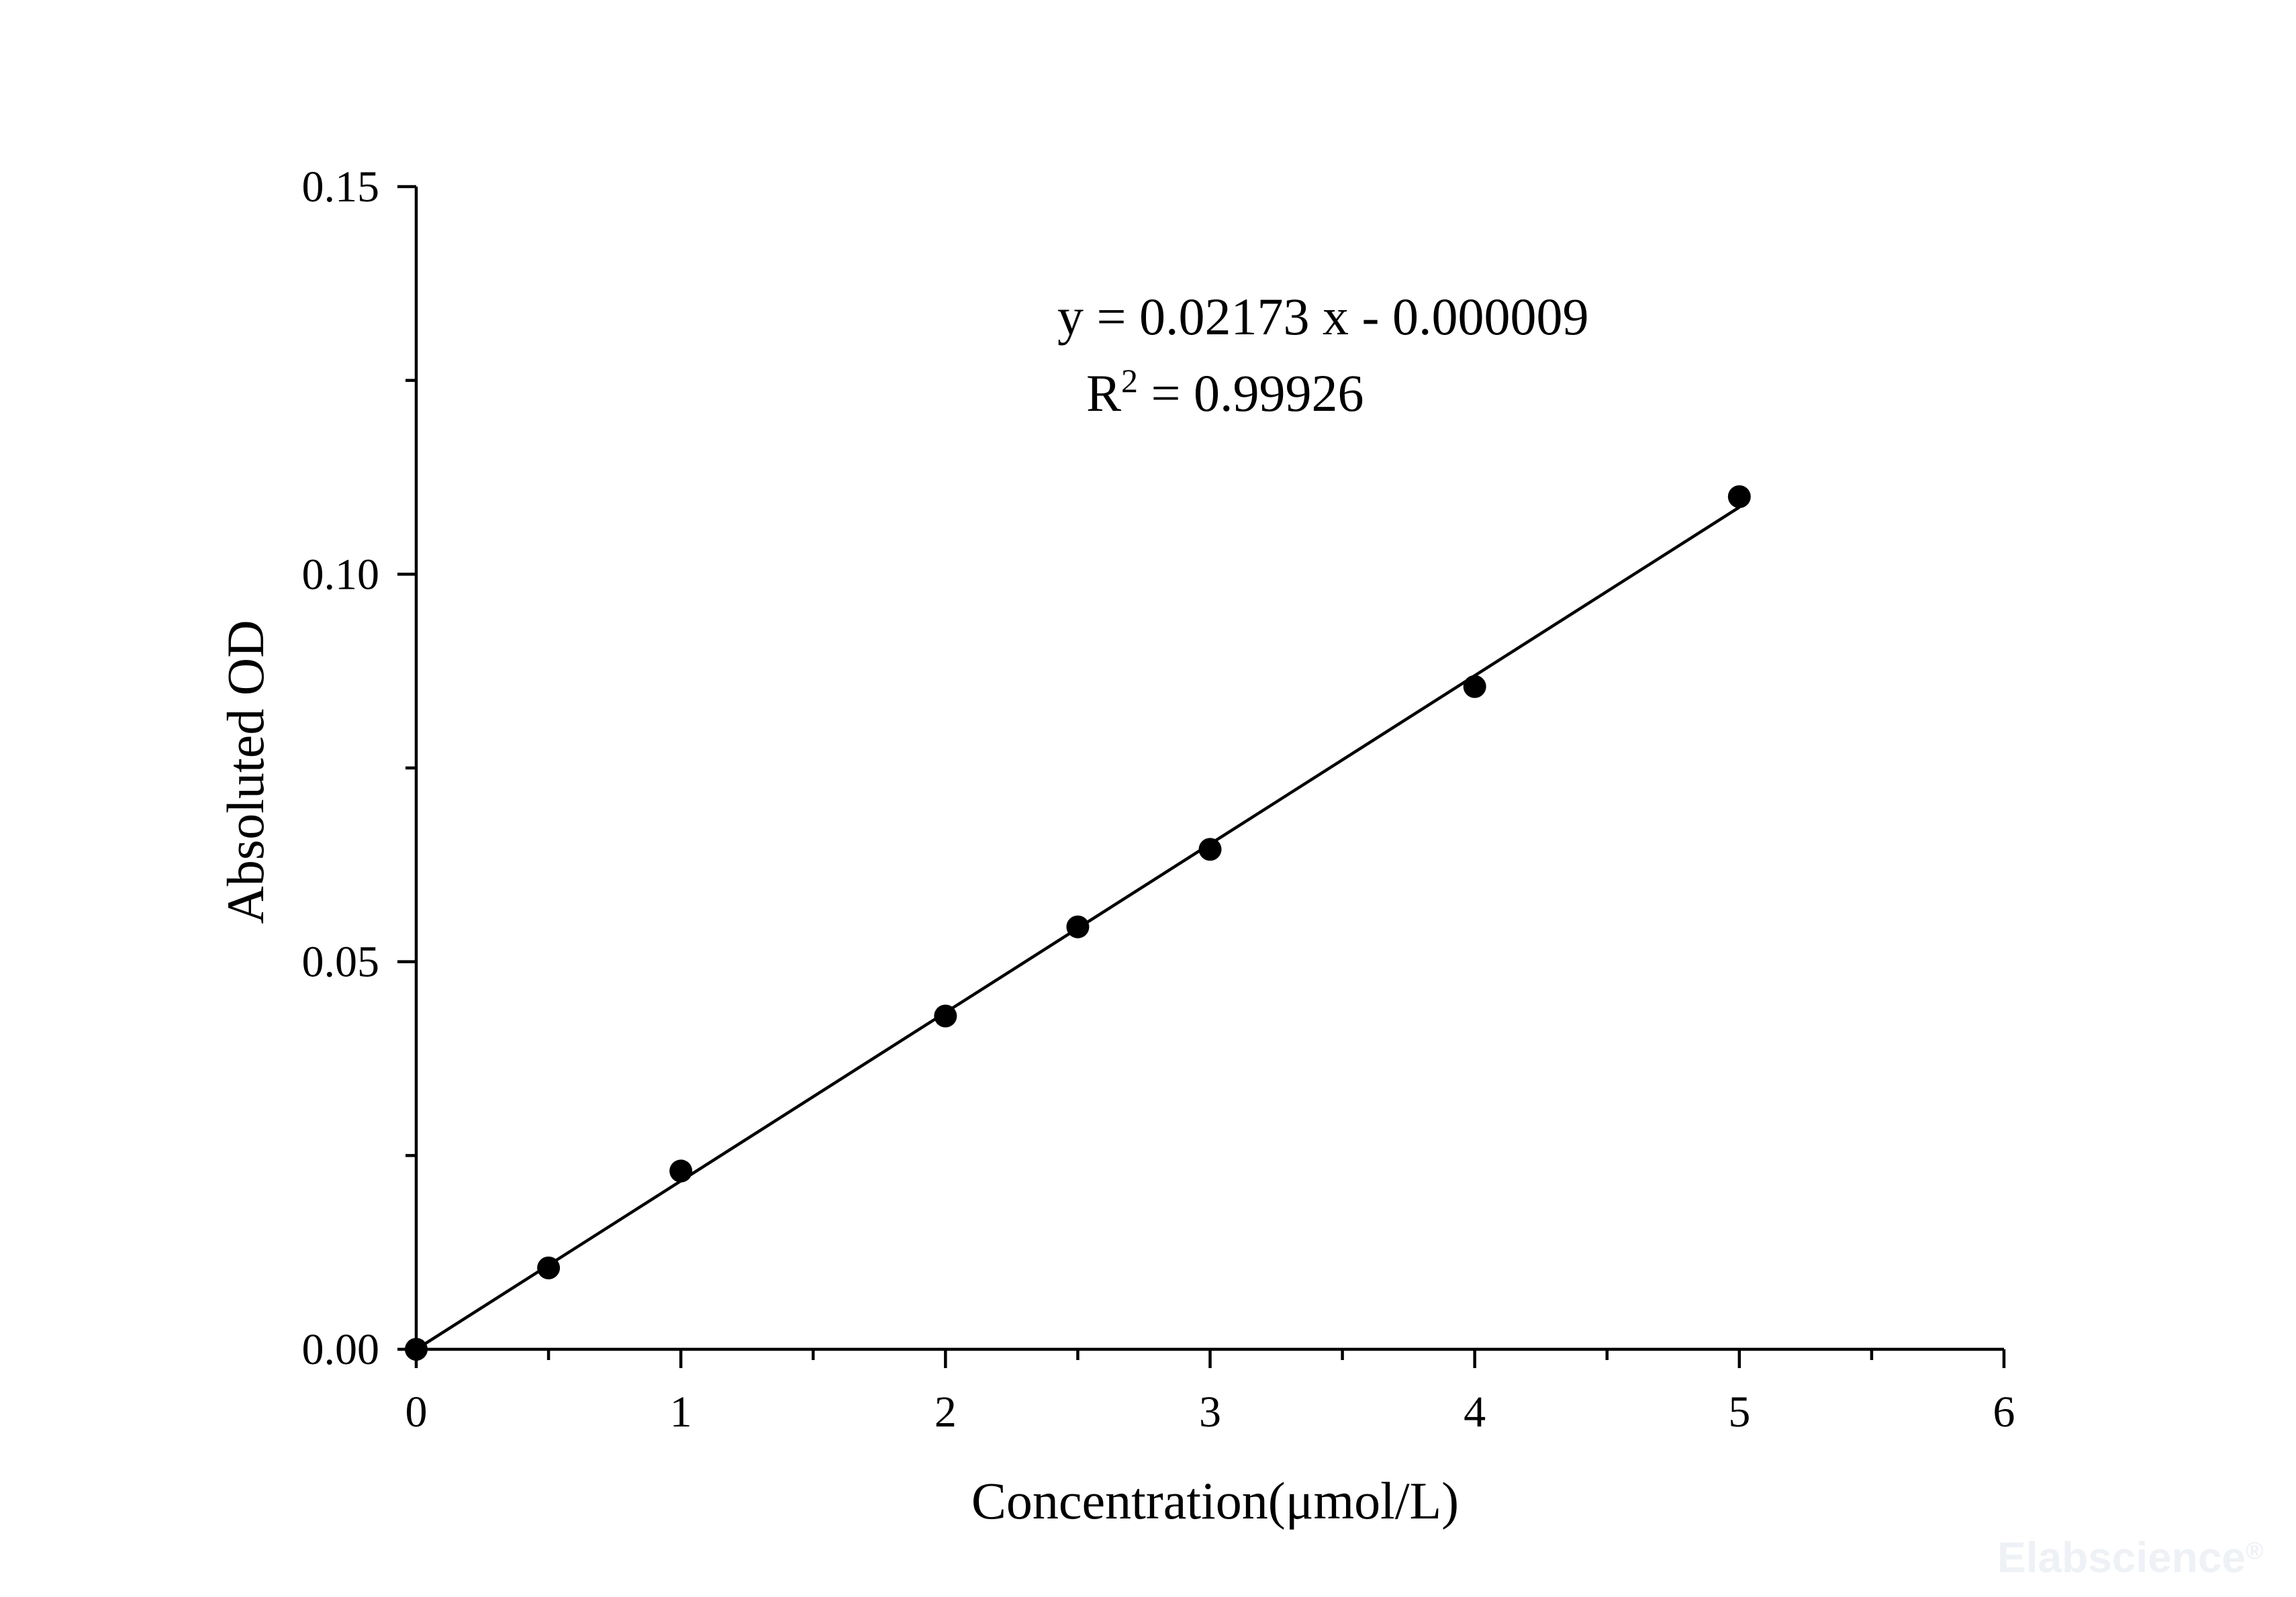 Image resolution: width=2296 pixels, height=1597 pixels. I want to click on x-tick-label: 4, so click(1475, 1412).